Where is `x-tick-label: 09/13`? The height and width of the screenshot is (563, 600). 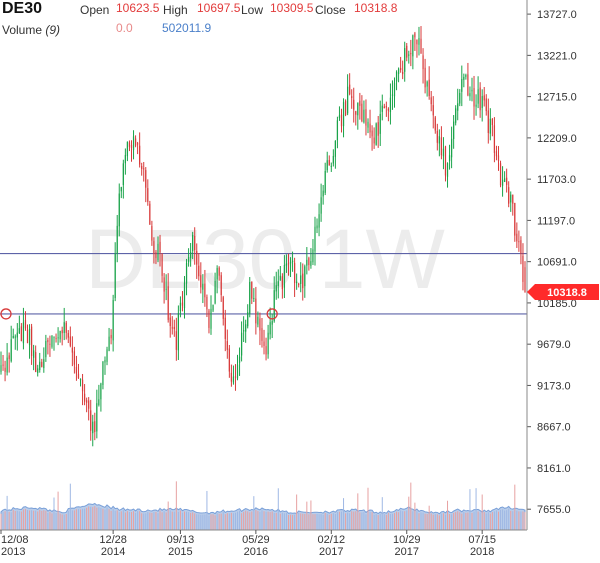 x-tick-label: 09/13 is located at coordinates (181, 540).